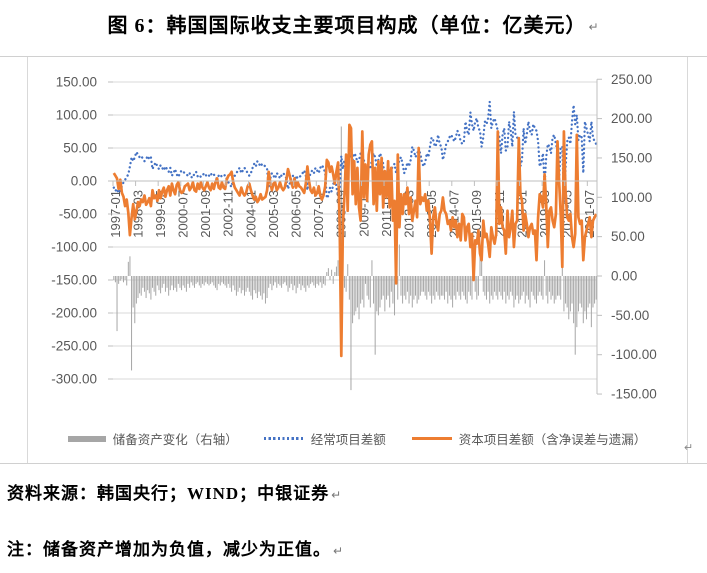  Describe the element at coordinates (183, 214) in the screenshot. I see `svg-text: 2000-07` at that location.